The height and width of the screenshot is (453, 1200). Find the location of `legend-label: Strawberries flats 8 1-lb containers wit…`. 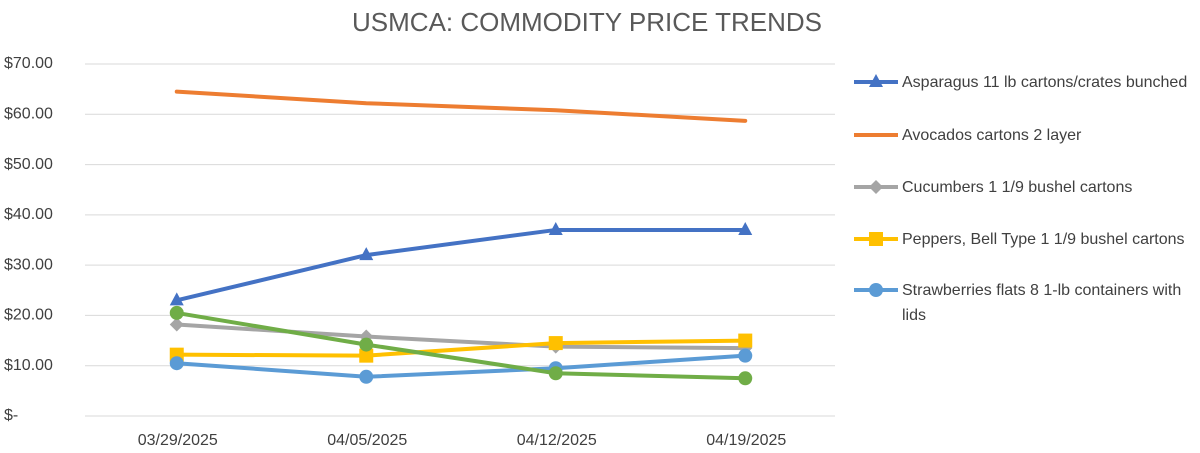

legend-label: Strawberries flats 8 1-lb containers wit… is located at coordinates (1042, 303).